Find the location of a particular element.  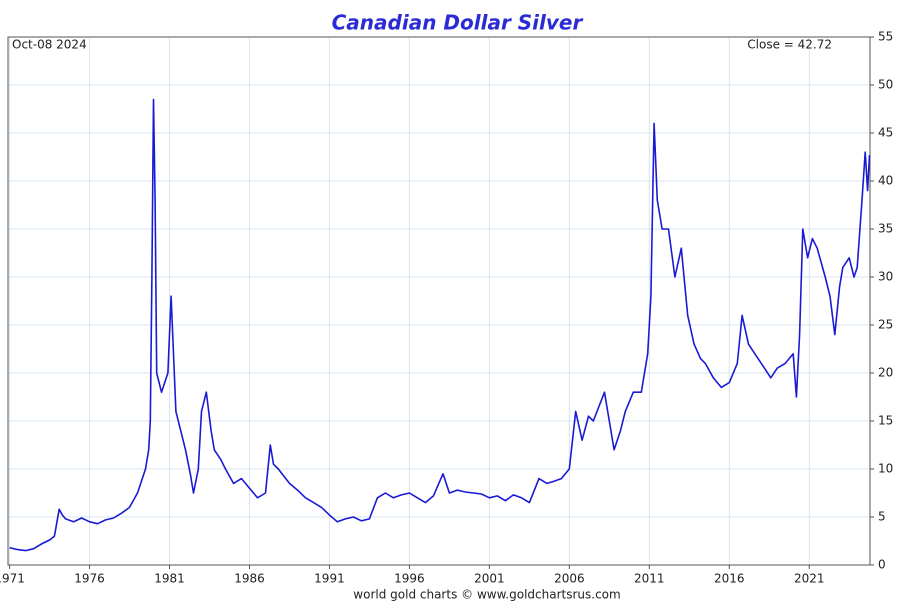

y-tick-label: 55 is located at coordinates (885, 37).